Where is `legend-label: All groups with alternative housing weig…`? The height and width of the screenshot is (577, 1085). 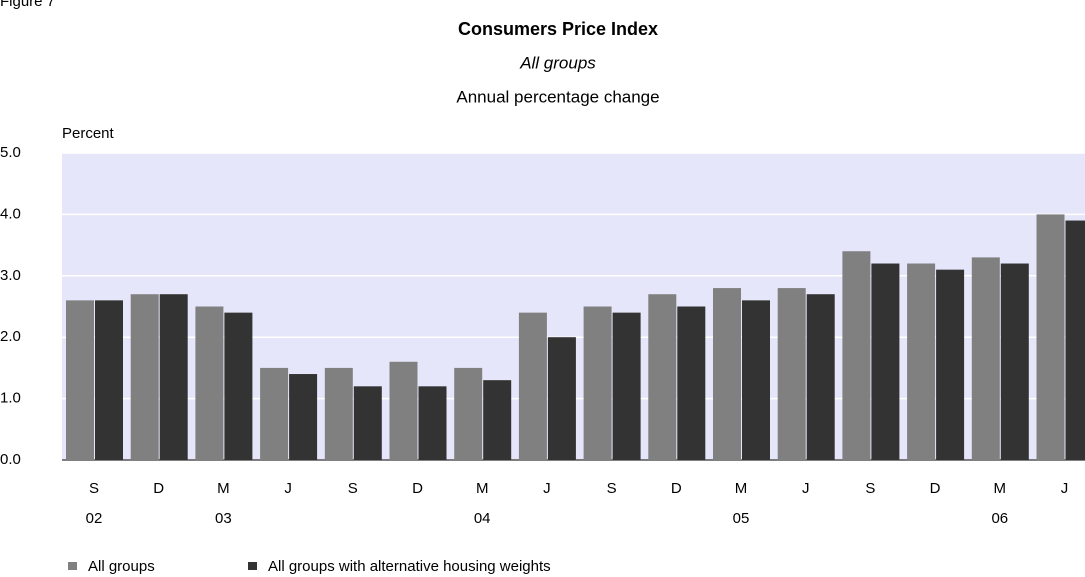 legend-label: All groups with alternative housing weig… is located at coordinates (409, 566).